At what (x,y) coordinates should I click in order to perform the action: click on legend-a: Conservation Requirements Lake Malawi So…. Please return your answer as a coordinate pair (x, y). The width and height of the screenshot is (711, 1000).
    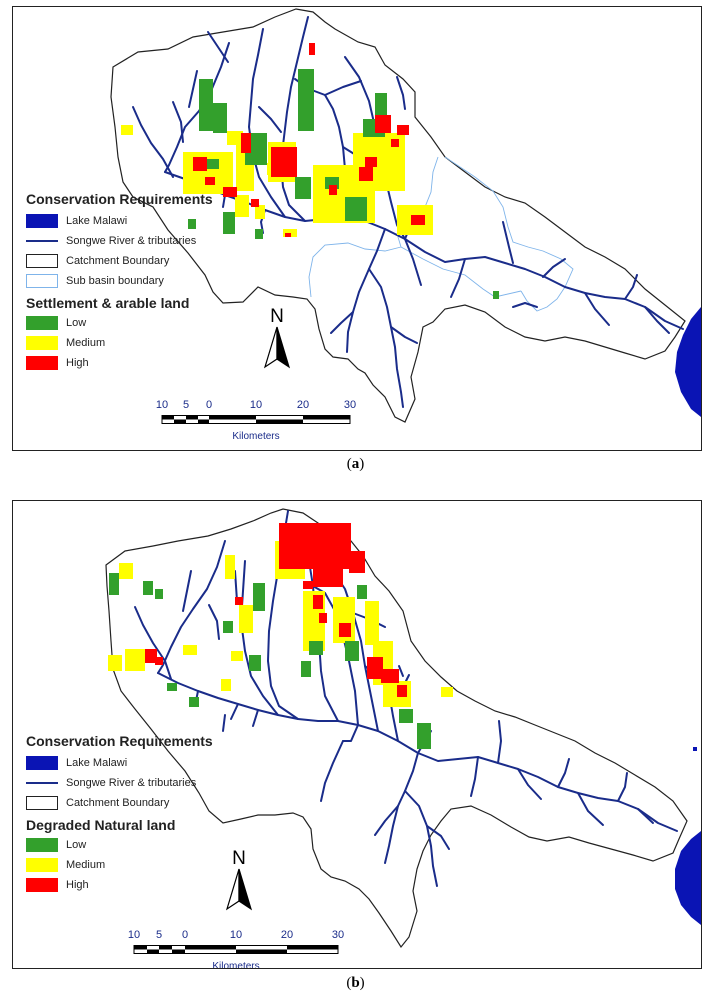
    Looking at the image, I should click on (119, 282).